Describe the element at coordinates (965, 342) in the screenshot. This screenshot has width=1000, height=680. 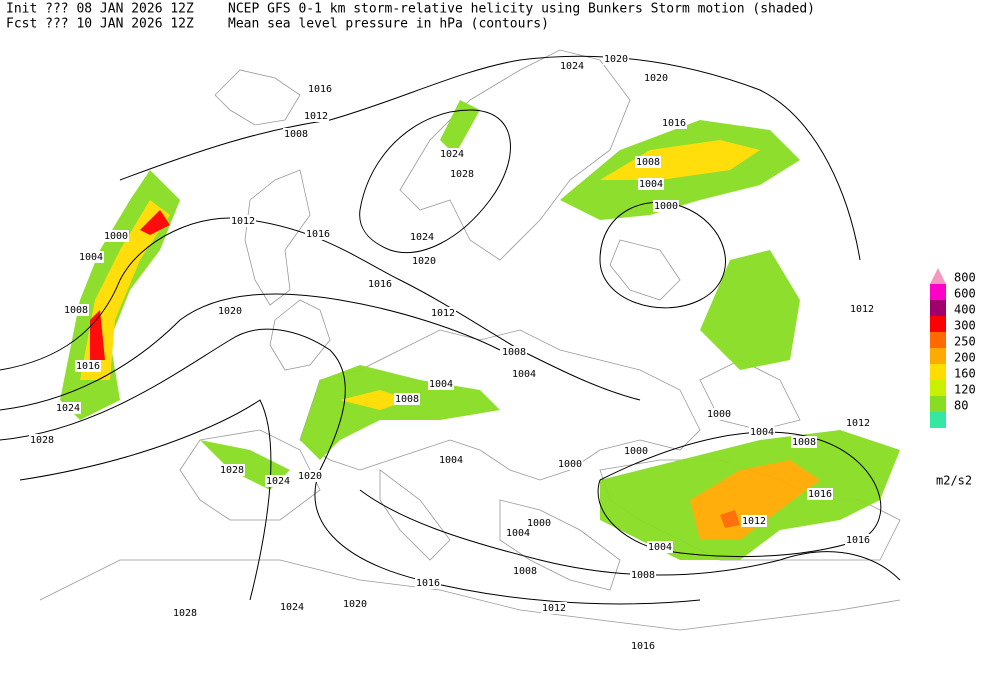
I see `legend-label: 250` at that location.